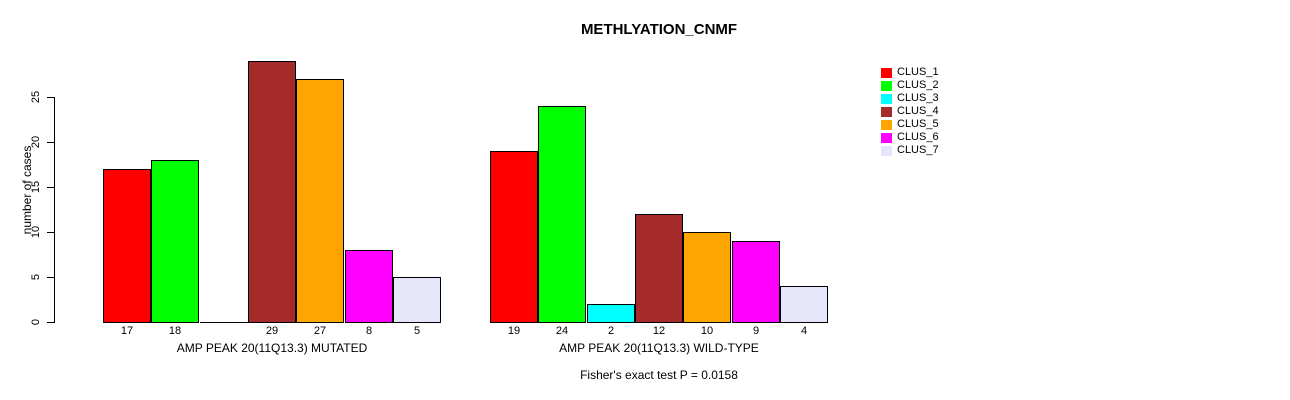 The image size is (1290, 400). Describe the element at coordinates (756, 331) in the screenshot. I see `bar-value-label: 9` at that location.